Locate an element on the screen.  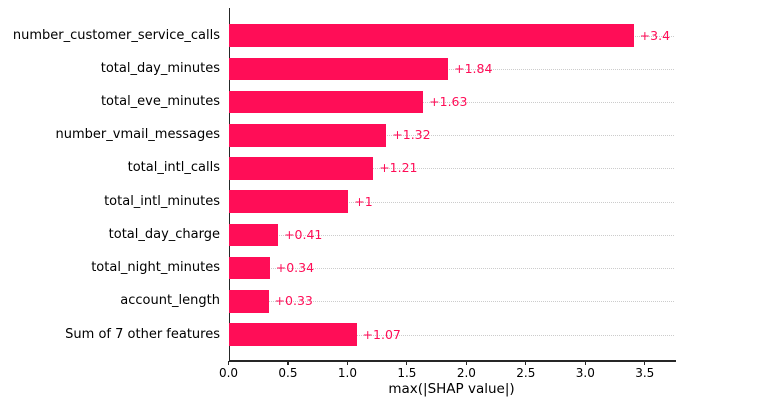
bar-value-label: +0.33 is located at coordinates (293, 301).